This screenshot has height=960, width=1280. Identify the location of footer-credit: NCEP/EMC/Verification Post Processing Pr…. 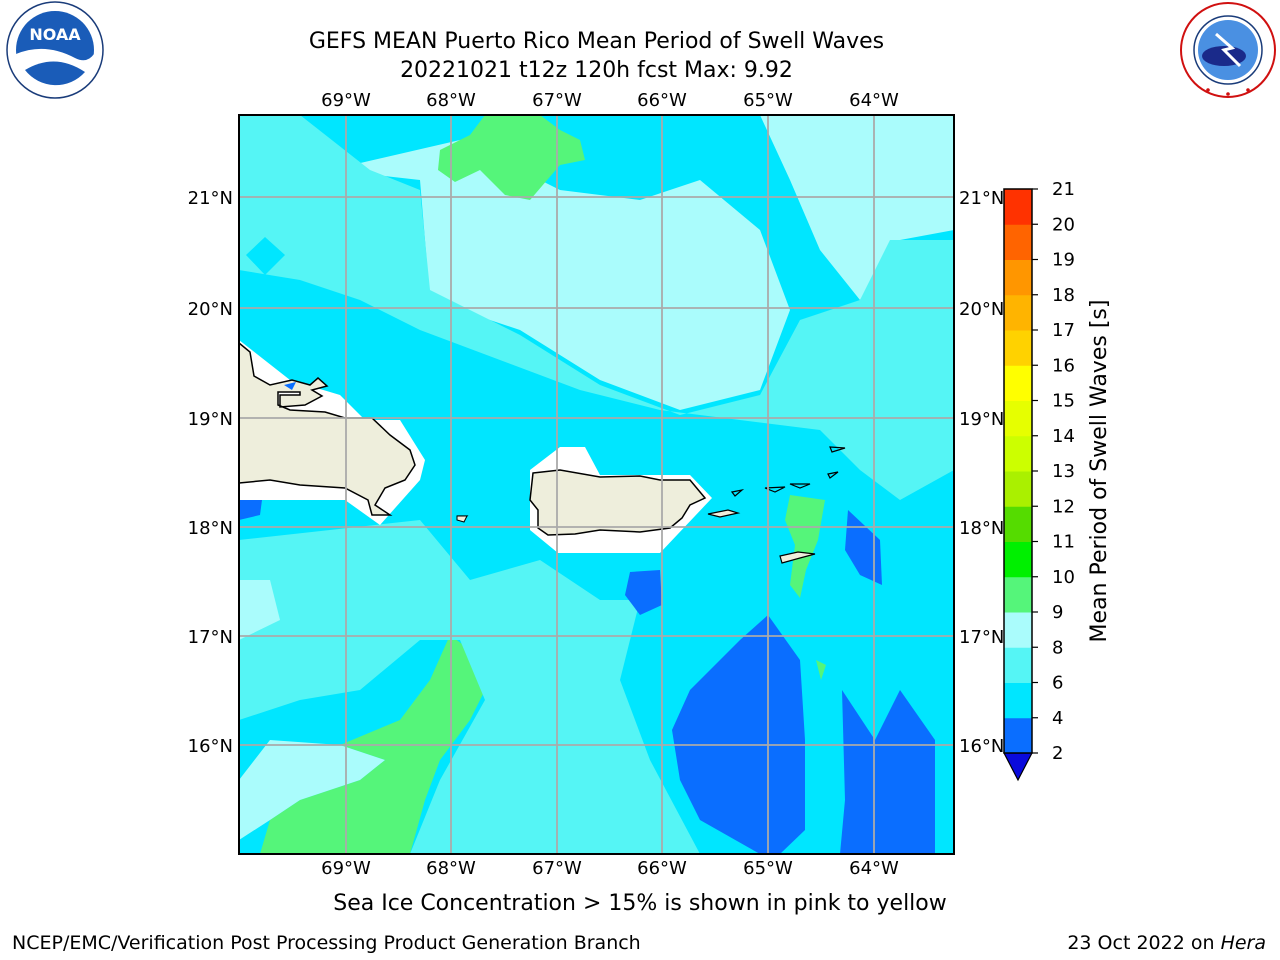
(326, 943).